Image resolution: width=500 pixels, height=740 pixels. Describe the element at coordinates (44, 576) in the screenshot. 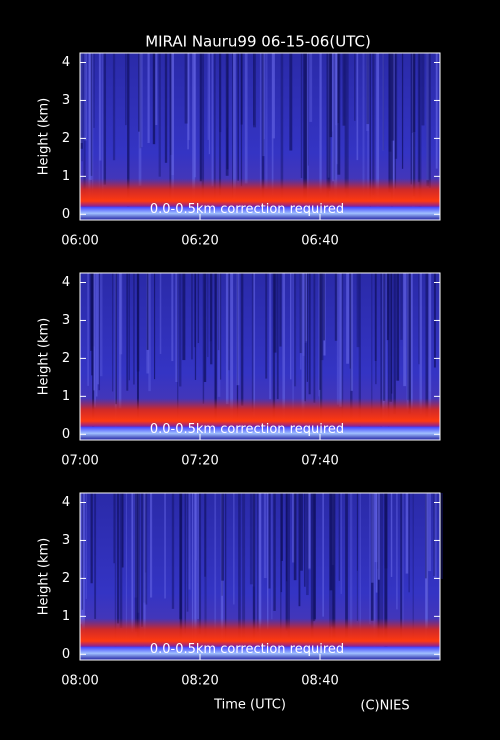

I see `y-axis-label: Height (km)` at that location.